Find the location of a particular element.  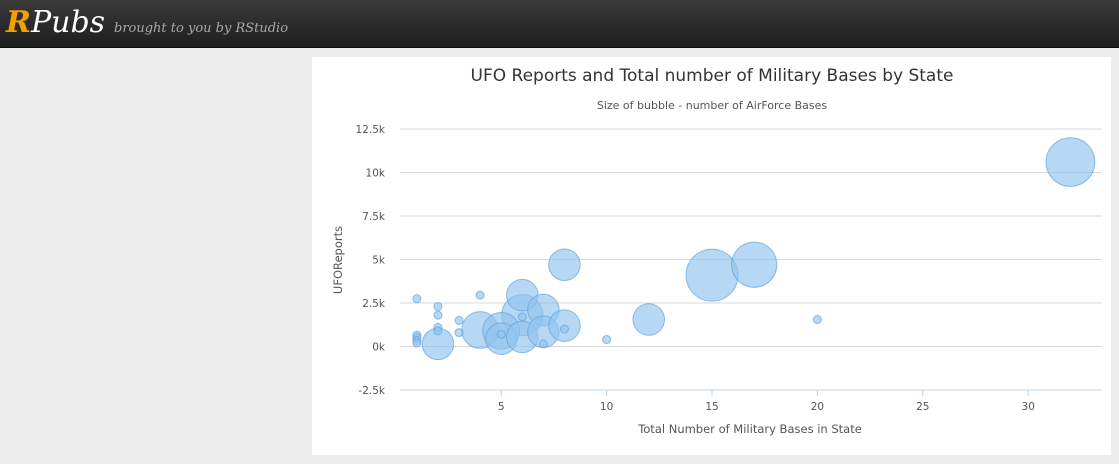

x-tick-label: 30 is located at coordinates (1028, 407).